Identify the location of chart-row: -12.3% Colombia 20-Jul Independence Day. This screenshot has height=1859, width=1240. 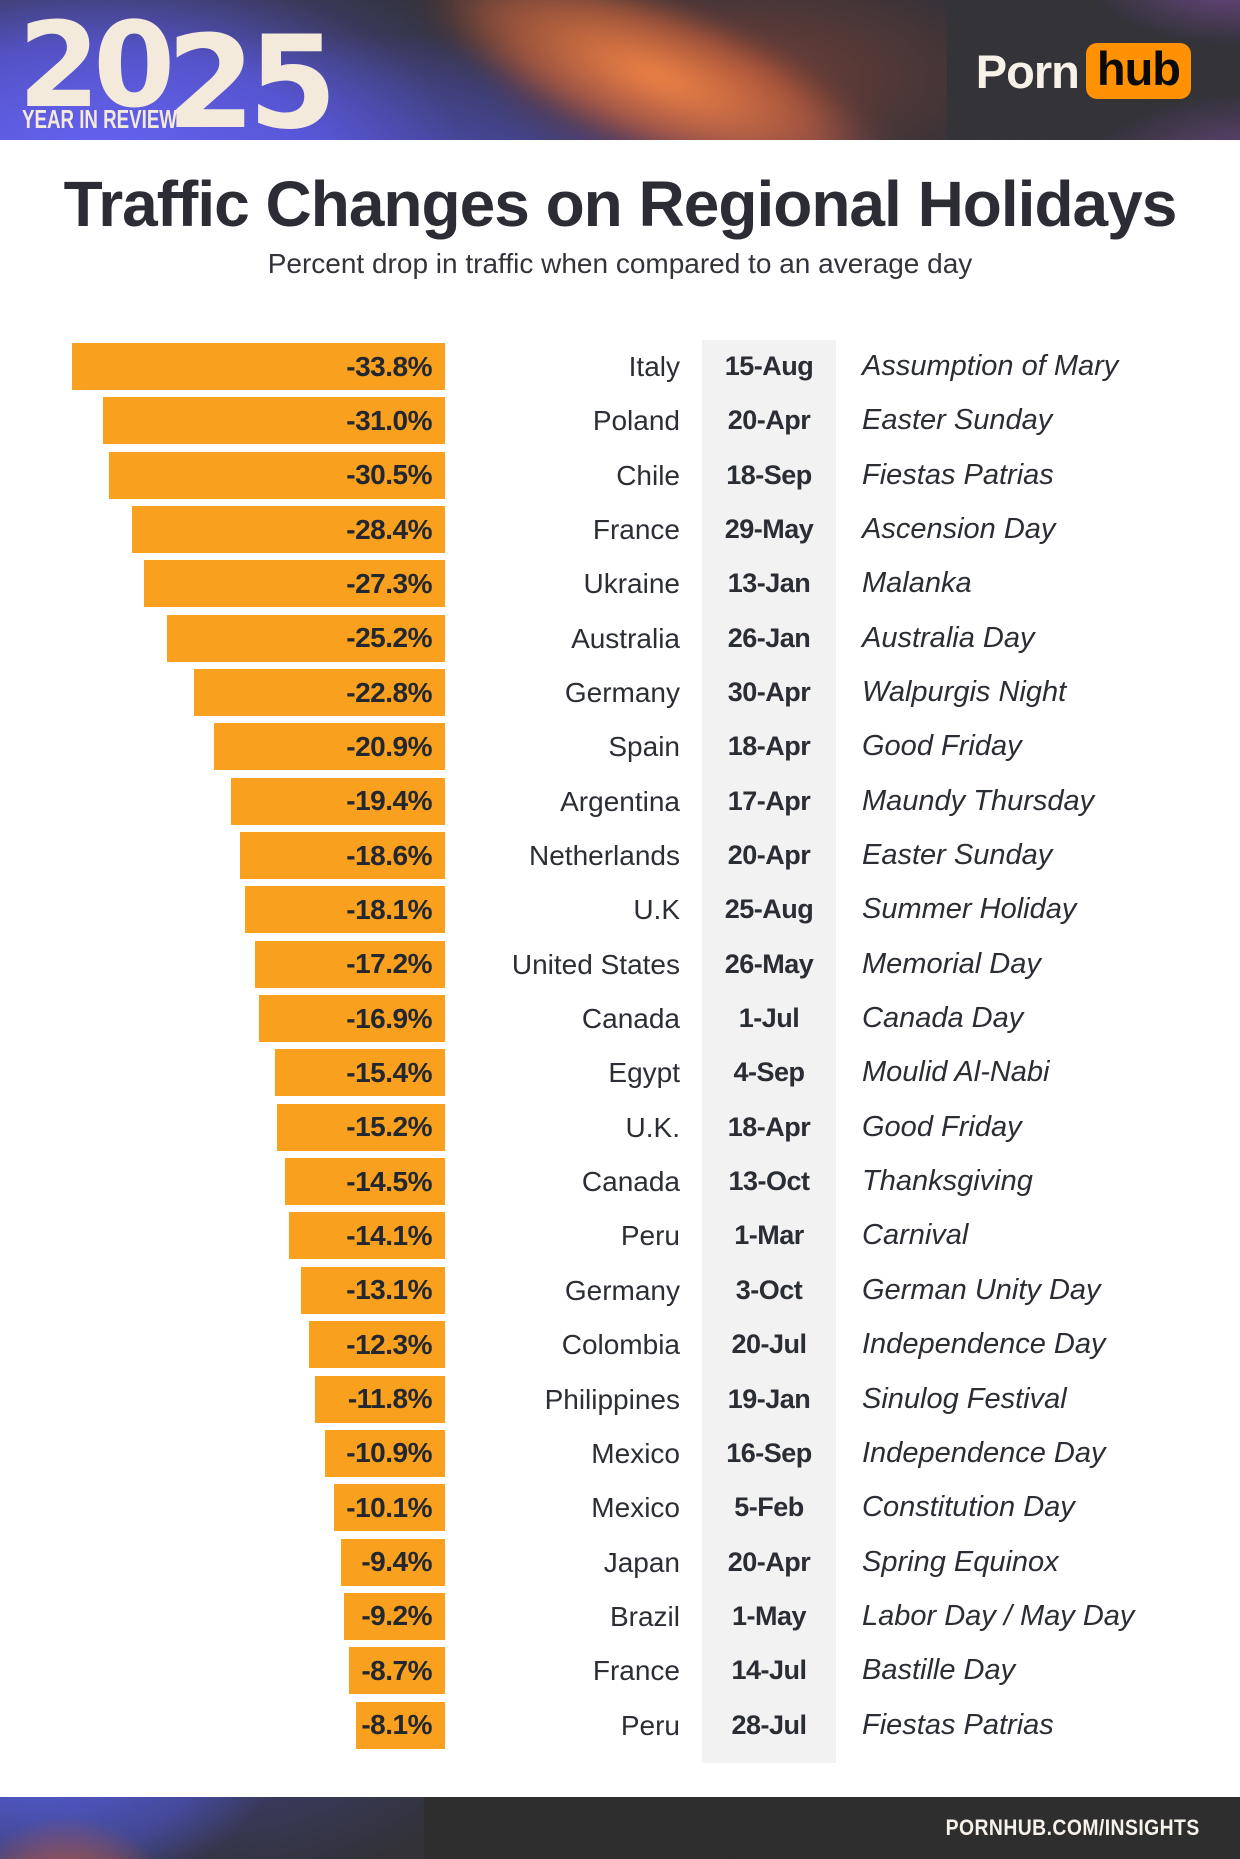
(620, 1345).